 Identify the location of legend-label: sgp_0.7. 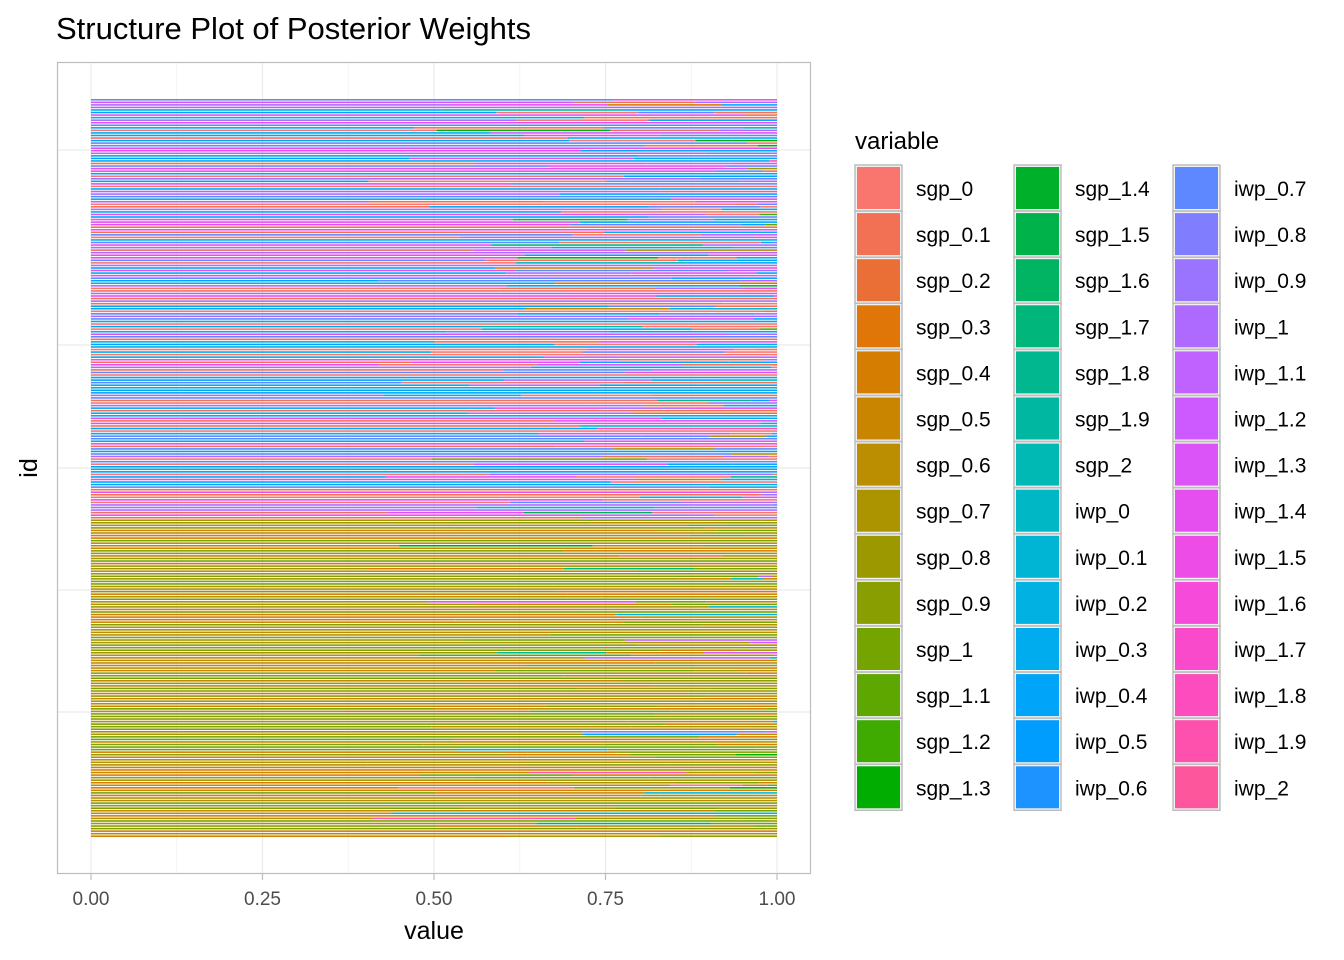
(953, 512).